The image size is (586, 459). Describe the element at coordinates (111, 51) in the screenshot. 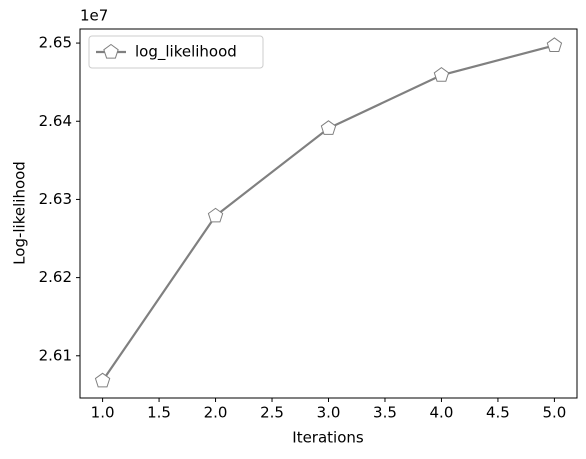

I see `legend-marker` at that location.